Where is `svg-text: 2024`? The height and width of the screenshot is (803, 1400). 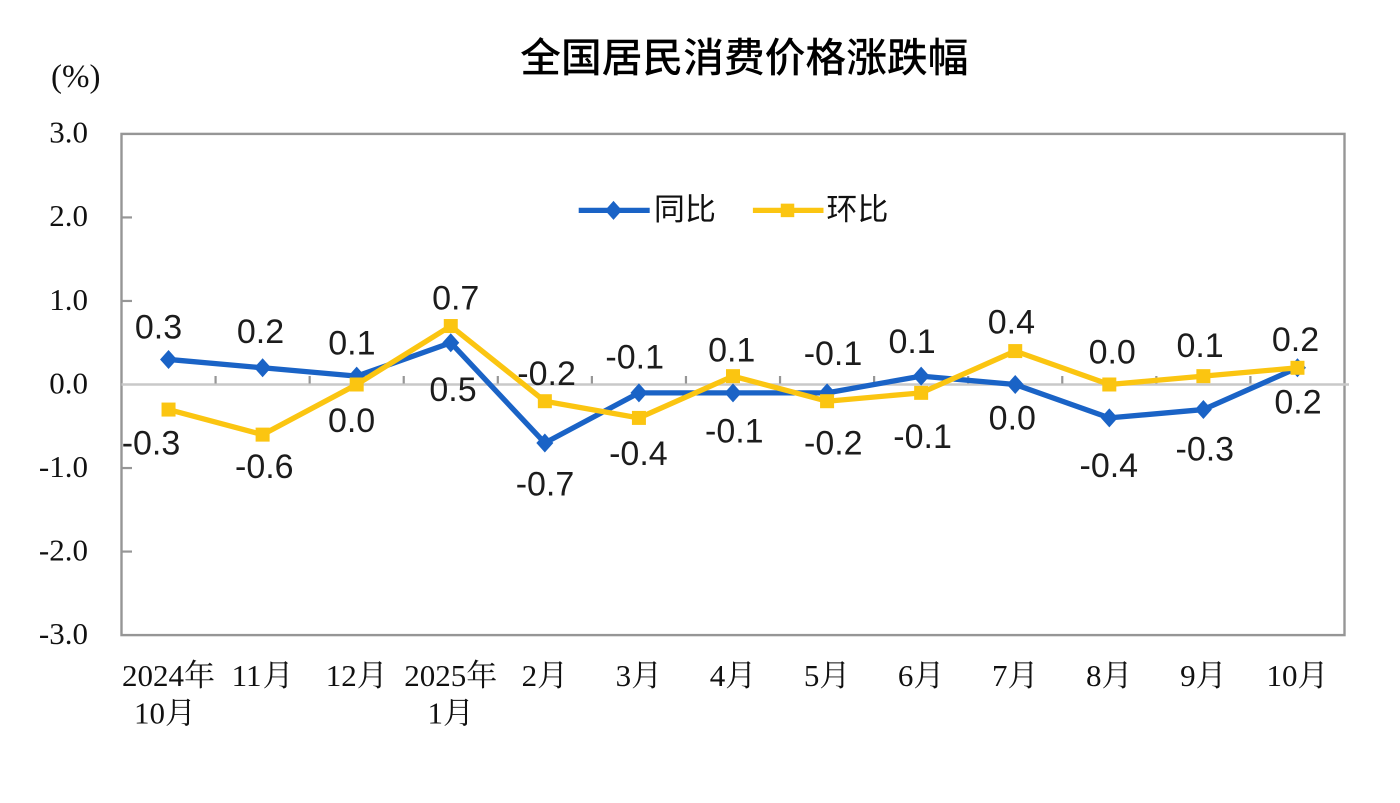
svg-text: 2024 is located at coordinates (153, 675).